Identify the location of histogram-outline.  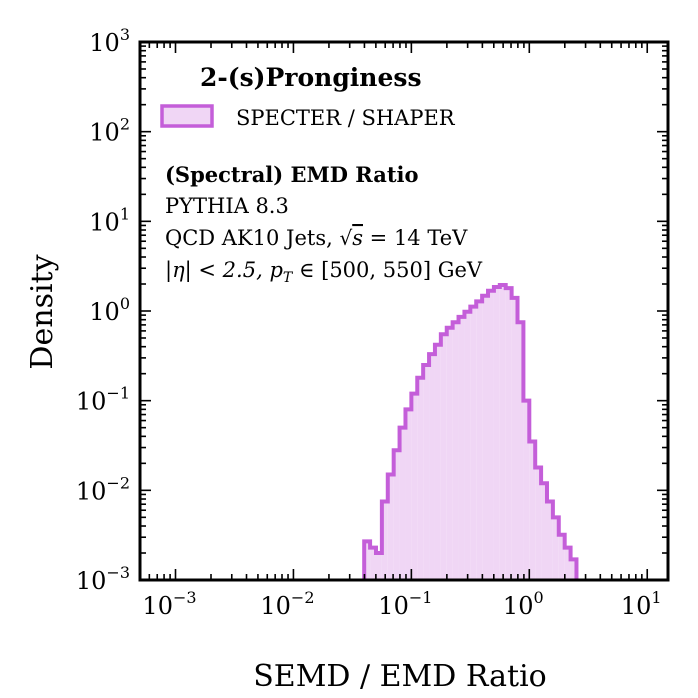
(470, 431).